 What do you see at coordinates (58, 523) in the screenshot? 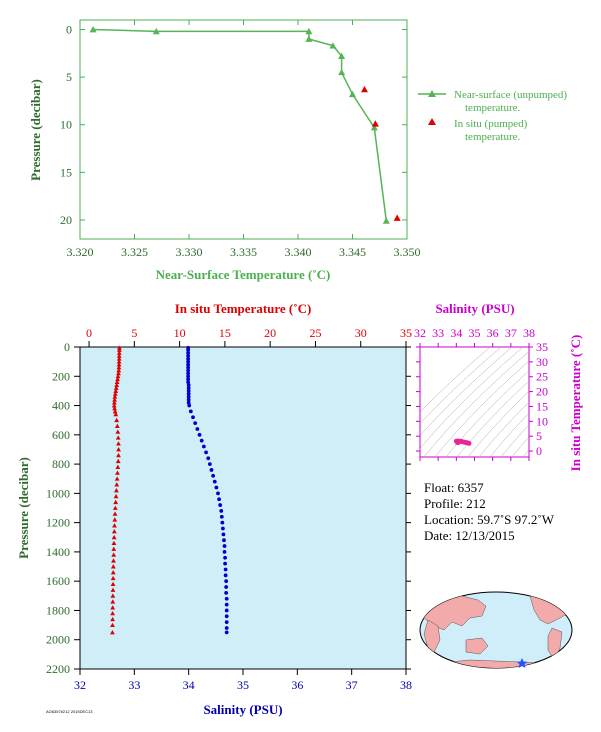
I see `pressure-tick-label: 1200` at bounding box center [58, 523].